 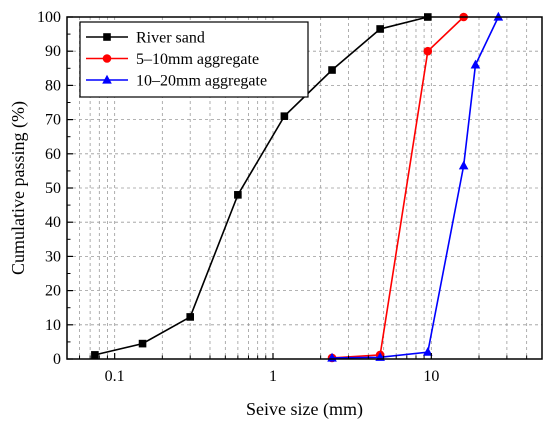 What do you see at coordinates (304, 409) in the screenshot?
I see `x-axis-title: Seive size (mm)` at bounding box center [304, 409].